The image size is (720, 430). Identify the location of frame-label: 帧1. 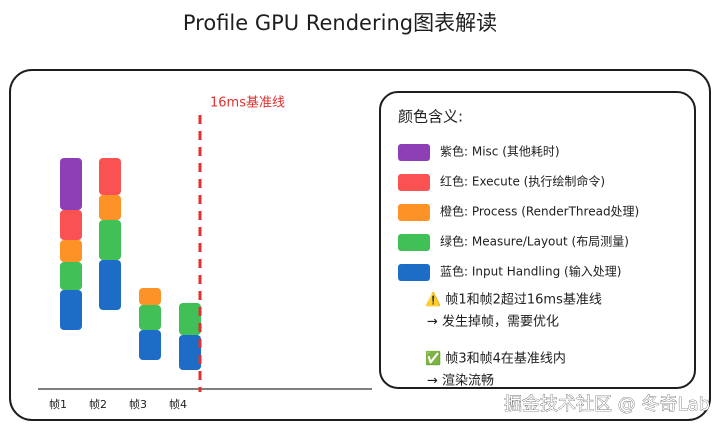
(58, 404).